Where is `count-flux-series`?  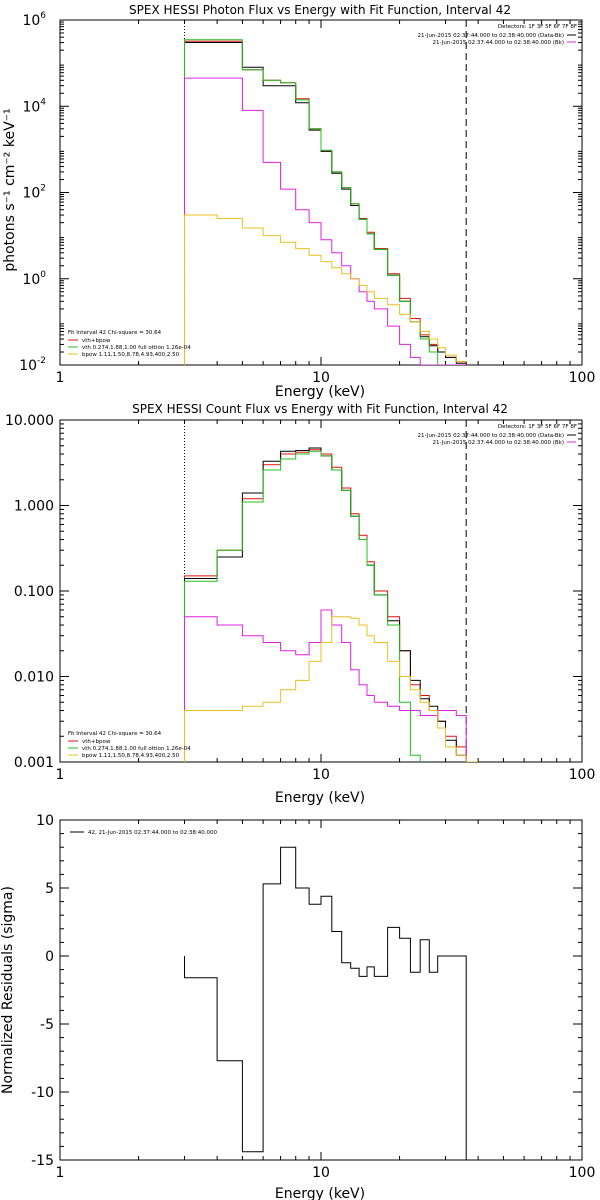
count-flux-series is located at coordinates (331, 604).